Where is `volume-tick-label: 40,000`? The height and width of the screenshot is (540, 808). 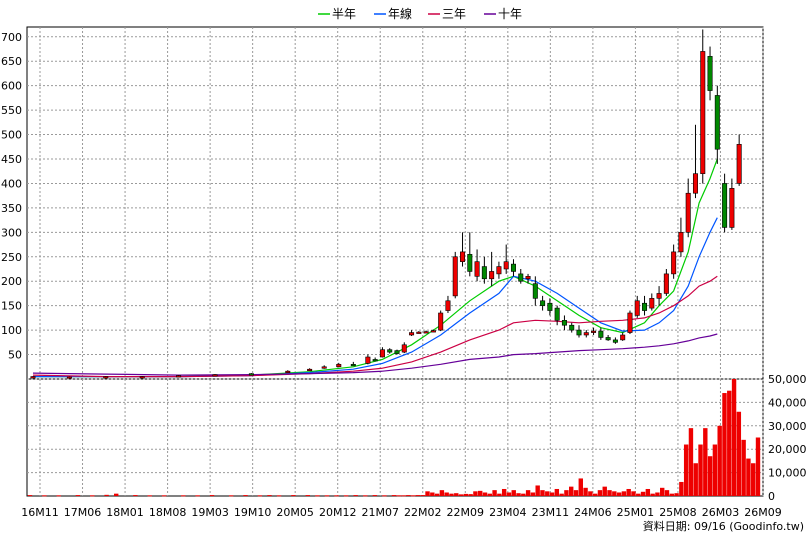 volume-tick-label: 40,000 is located at coordinates (787, 402).